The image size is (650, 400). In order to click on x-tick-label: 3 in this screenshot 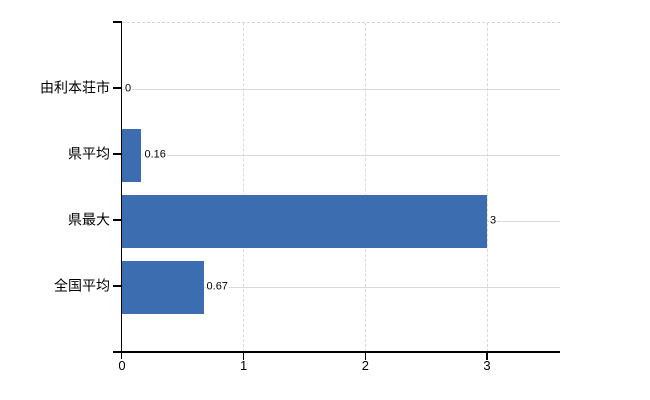, I will do `click(487, 365)`.